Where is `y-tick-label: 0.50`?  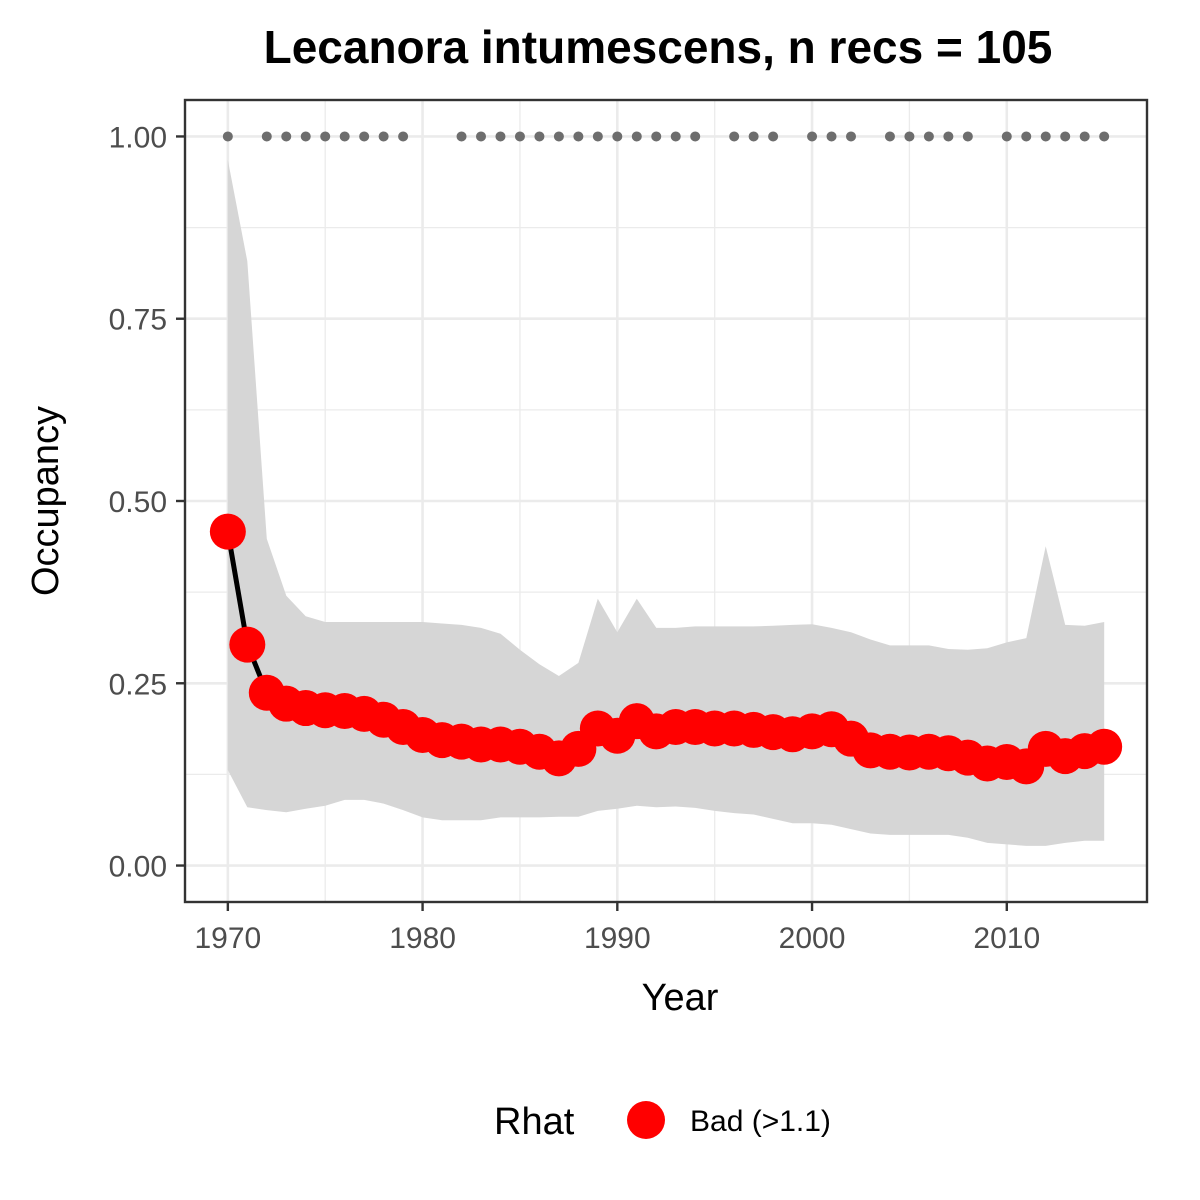
y-tick-label: 0.50 is located at coordinates (138, 502).